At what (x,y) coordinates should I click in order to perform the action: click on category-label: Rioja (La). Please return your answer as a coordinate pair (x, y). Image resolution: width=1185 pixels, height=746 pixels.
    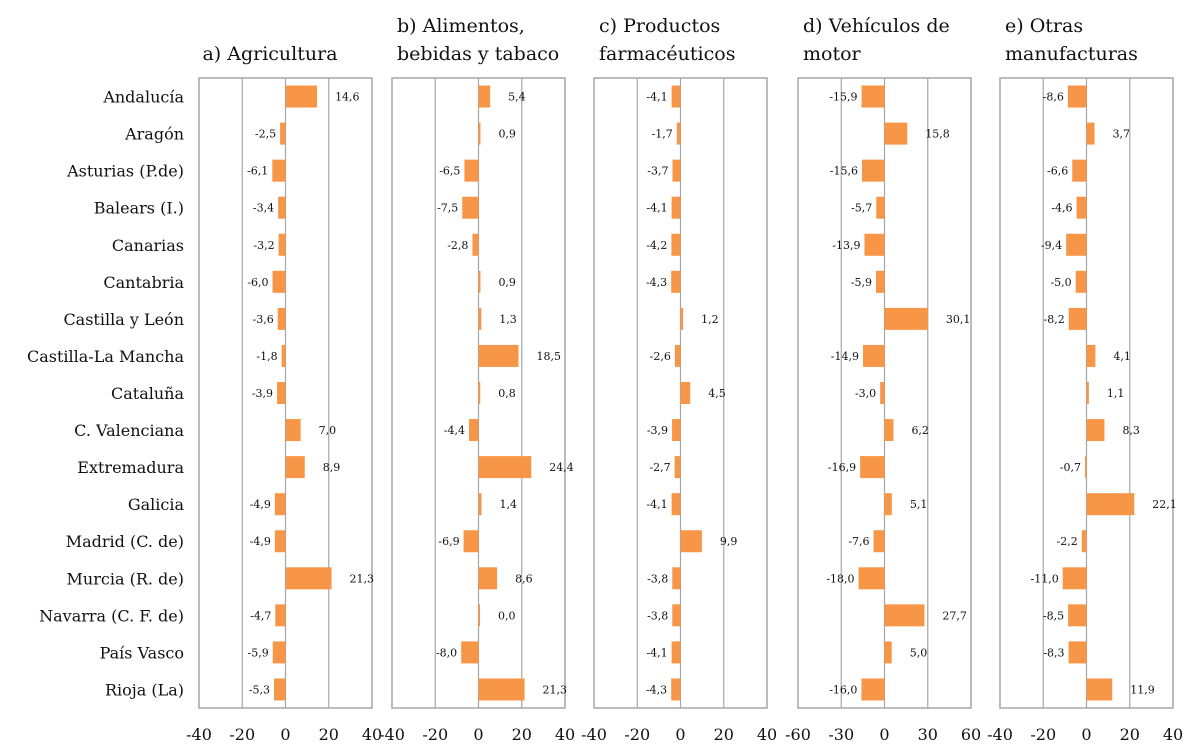
    Looking at the image, I should click on (144, 689).